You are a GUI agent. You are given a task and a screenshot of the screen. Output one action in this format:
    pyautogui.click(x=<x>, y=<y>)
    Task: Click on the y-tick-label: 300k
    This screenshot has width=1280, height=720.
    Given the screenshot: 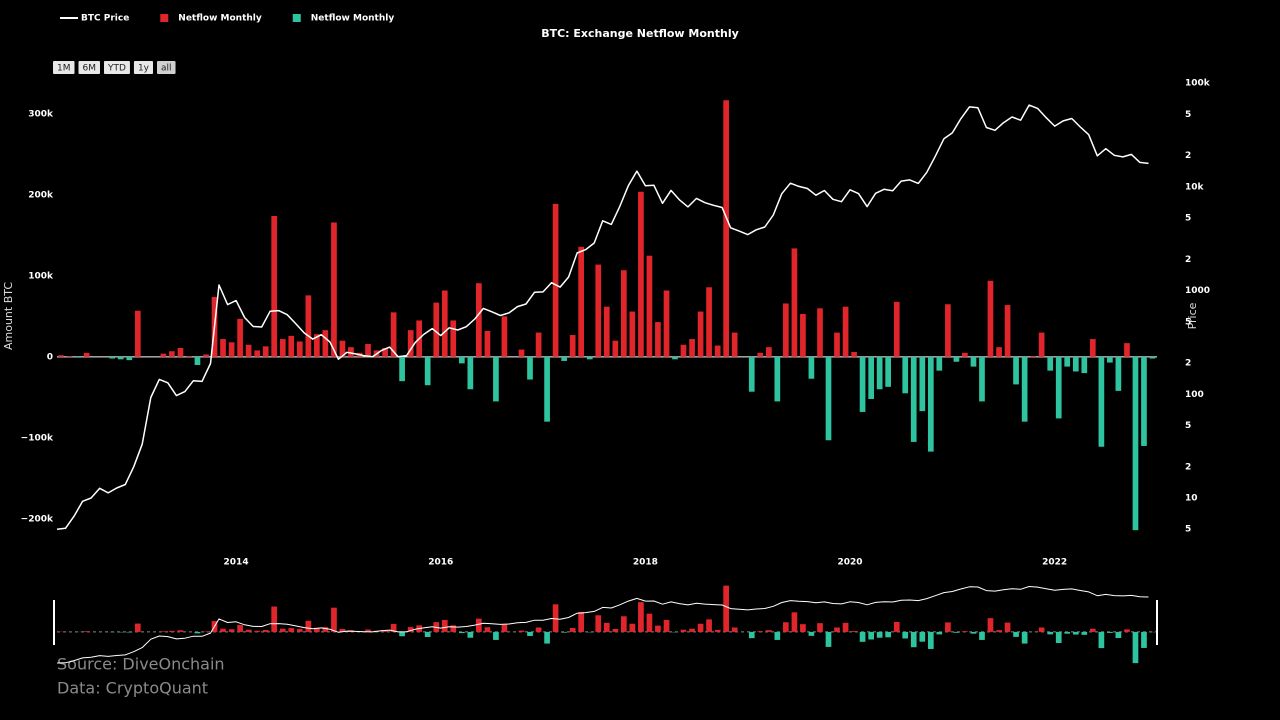 What is the action you would take?
    pyautogui.click(x=41, y=115)
    